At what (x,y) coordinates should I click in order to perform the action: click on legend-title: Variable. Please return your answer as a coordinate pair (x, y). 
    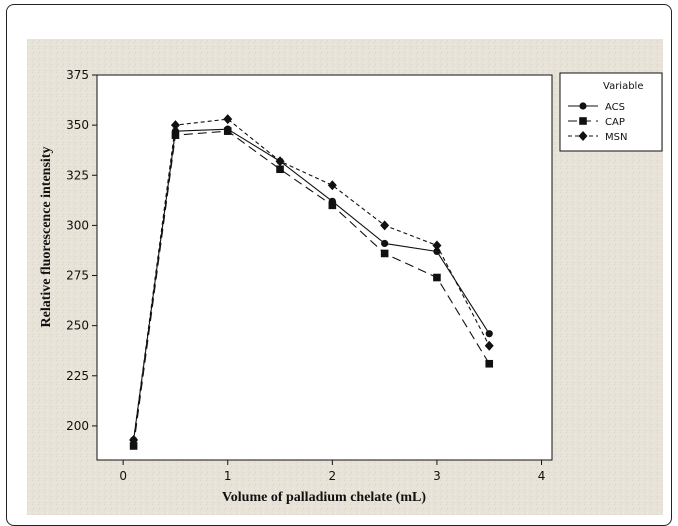
    Looking at the image, I should click on (623, 86).